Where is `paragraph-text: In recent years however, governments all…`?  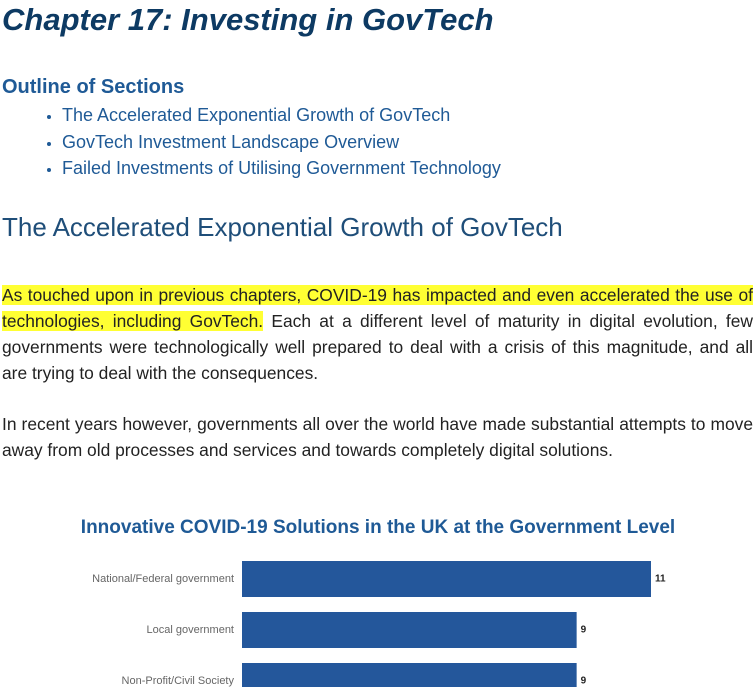
paragraph-text: In recent years however, governments all… is located at coordinates (377, 437).